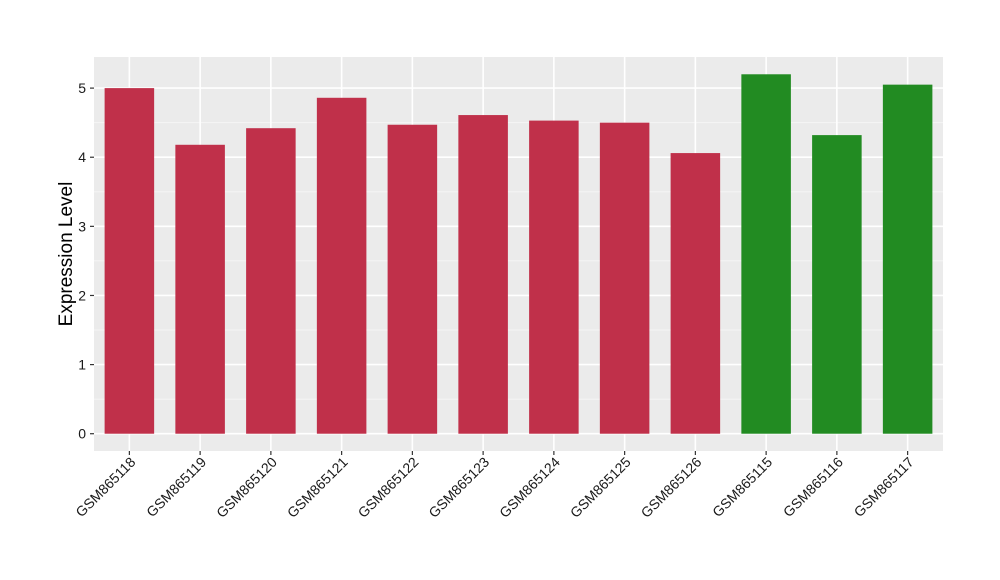 Image resolution: width=1000 pixels, height=580 pixels. Describe the element at coordinates (695, 293) in the screenshot. I see `bar-GSM865126` at that location.